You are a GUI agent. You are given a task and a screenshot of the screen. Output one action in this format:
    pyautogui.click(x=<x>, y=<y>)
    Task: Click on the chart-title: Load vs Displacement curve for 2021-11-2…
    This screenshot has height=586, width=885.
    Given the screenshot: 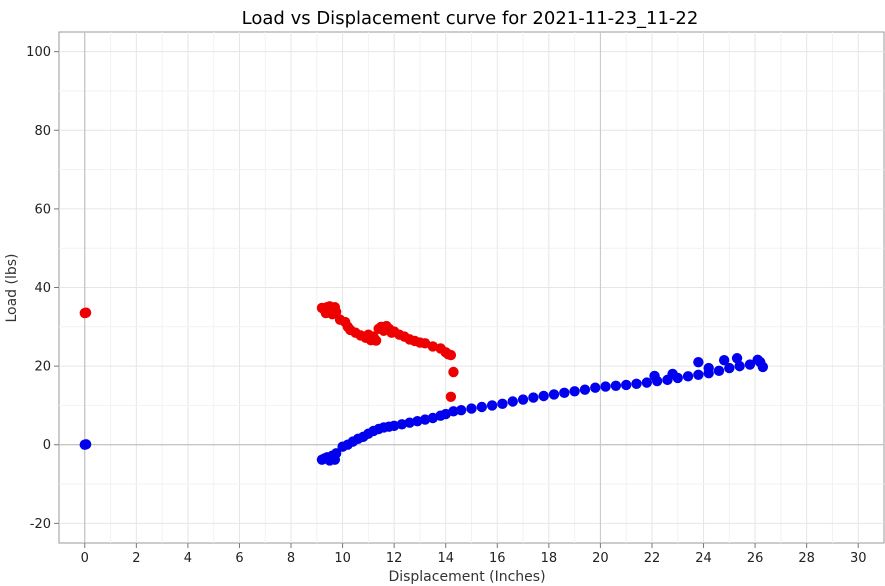 What is the action you would take?
    pyautogui.click(x=470, y=18)
    